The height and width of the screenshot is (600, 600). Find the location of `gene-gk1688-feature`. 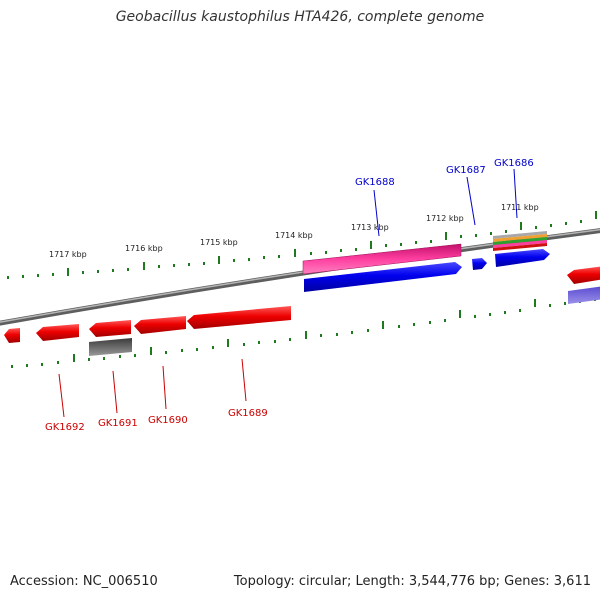

gene-gk1688-feature is located at coordinates (382, 259).